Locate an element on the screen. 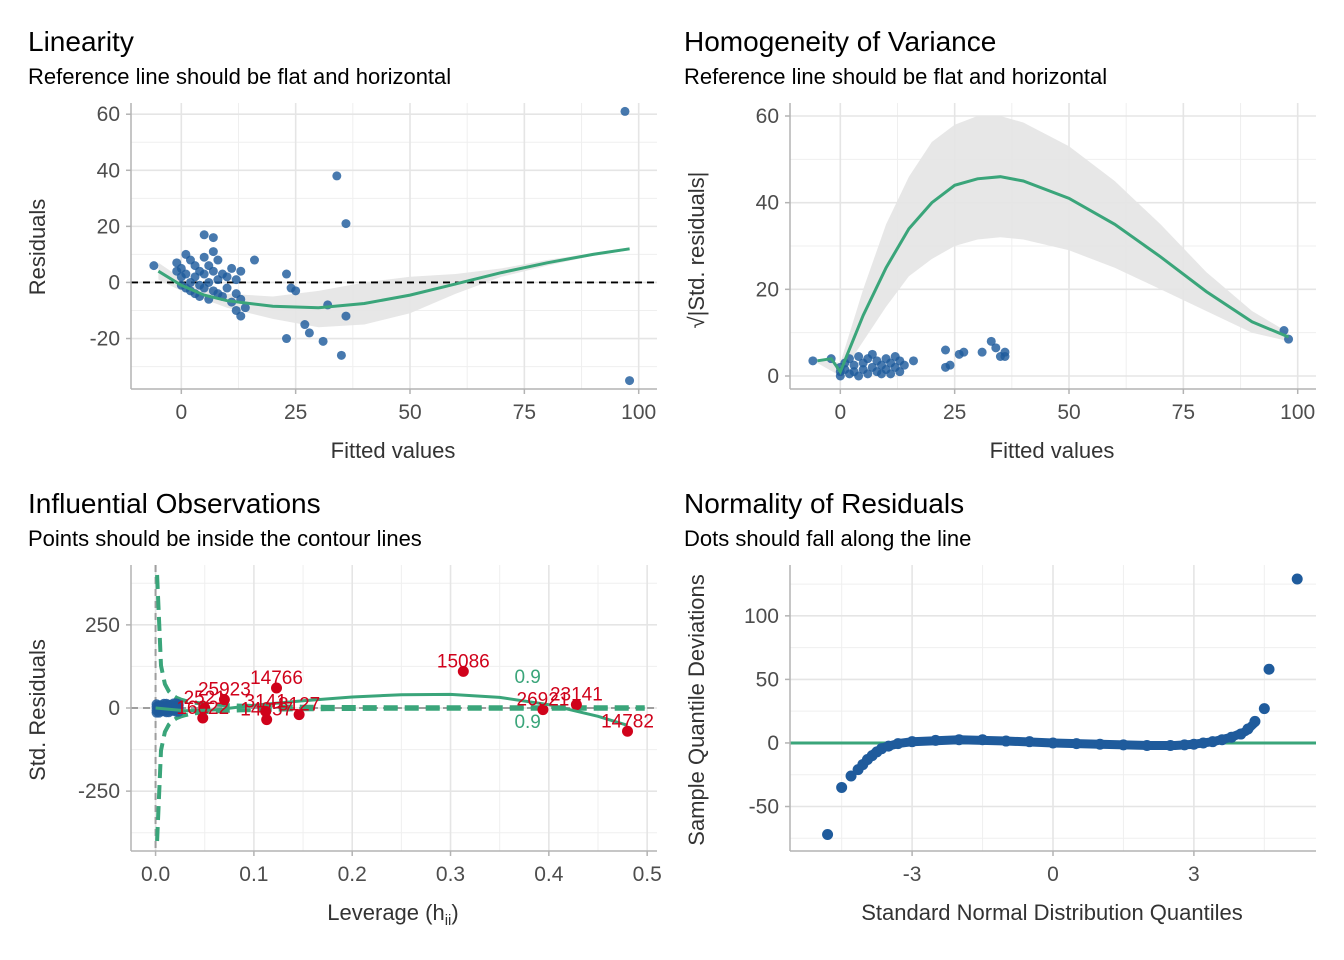 Image resolution: width=1344 pixels, height=960 pixels. normality-x-tick-label: 3 is located at coordinates (1194, 874).